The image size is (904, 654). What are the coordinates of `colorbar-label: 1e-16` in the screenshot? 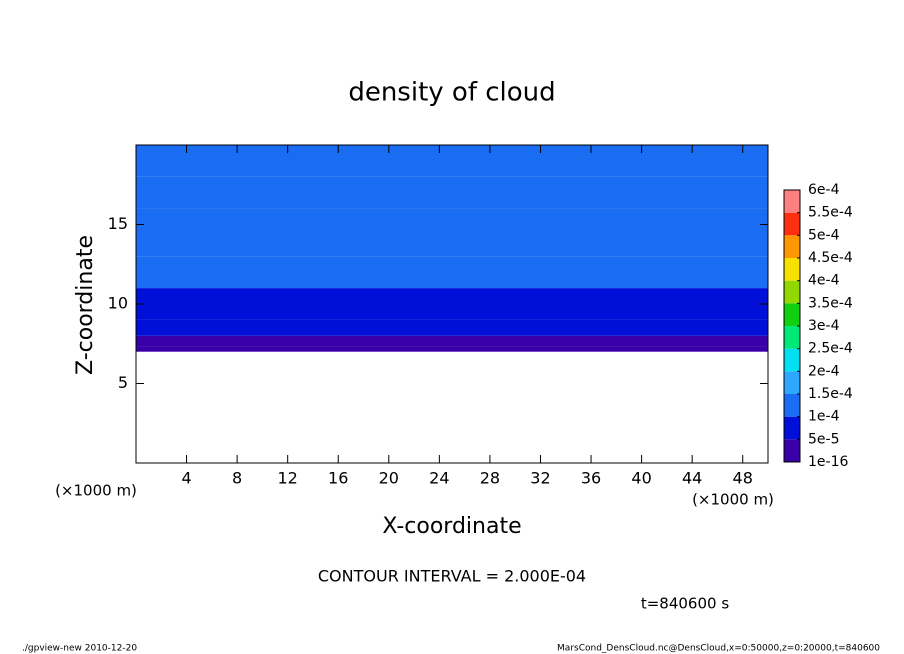 It's located at (828, 462).